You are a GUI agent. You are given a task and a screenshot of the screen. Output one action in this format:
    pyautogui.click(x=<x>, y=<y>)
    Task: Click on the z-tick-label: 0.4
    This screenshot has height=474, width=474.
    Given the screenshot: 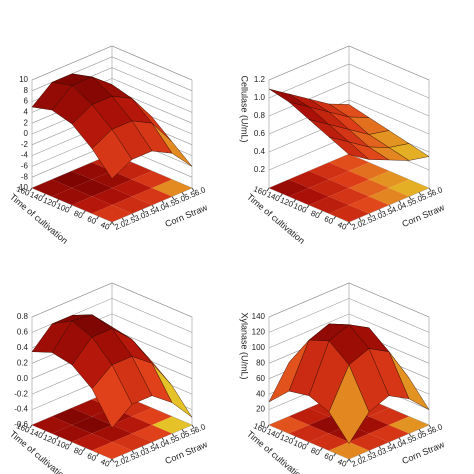 What is the action you would take?
    pyautogui.click(x=23, y=347)
    